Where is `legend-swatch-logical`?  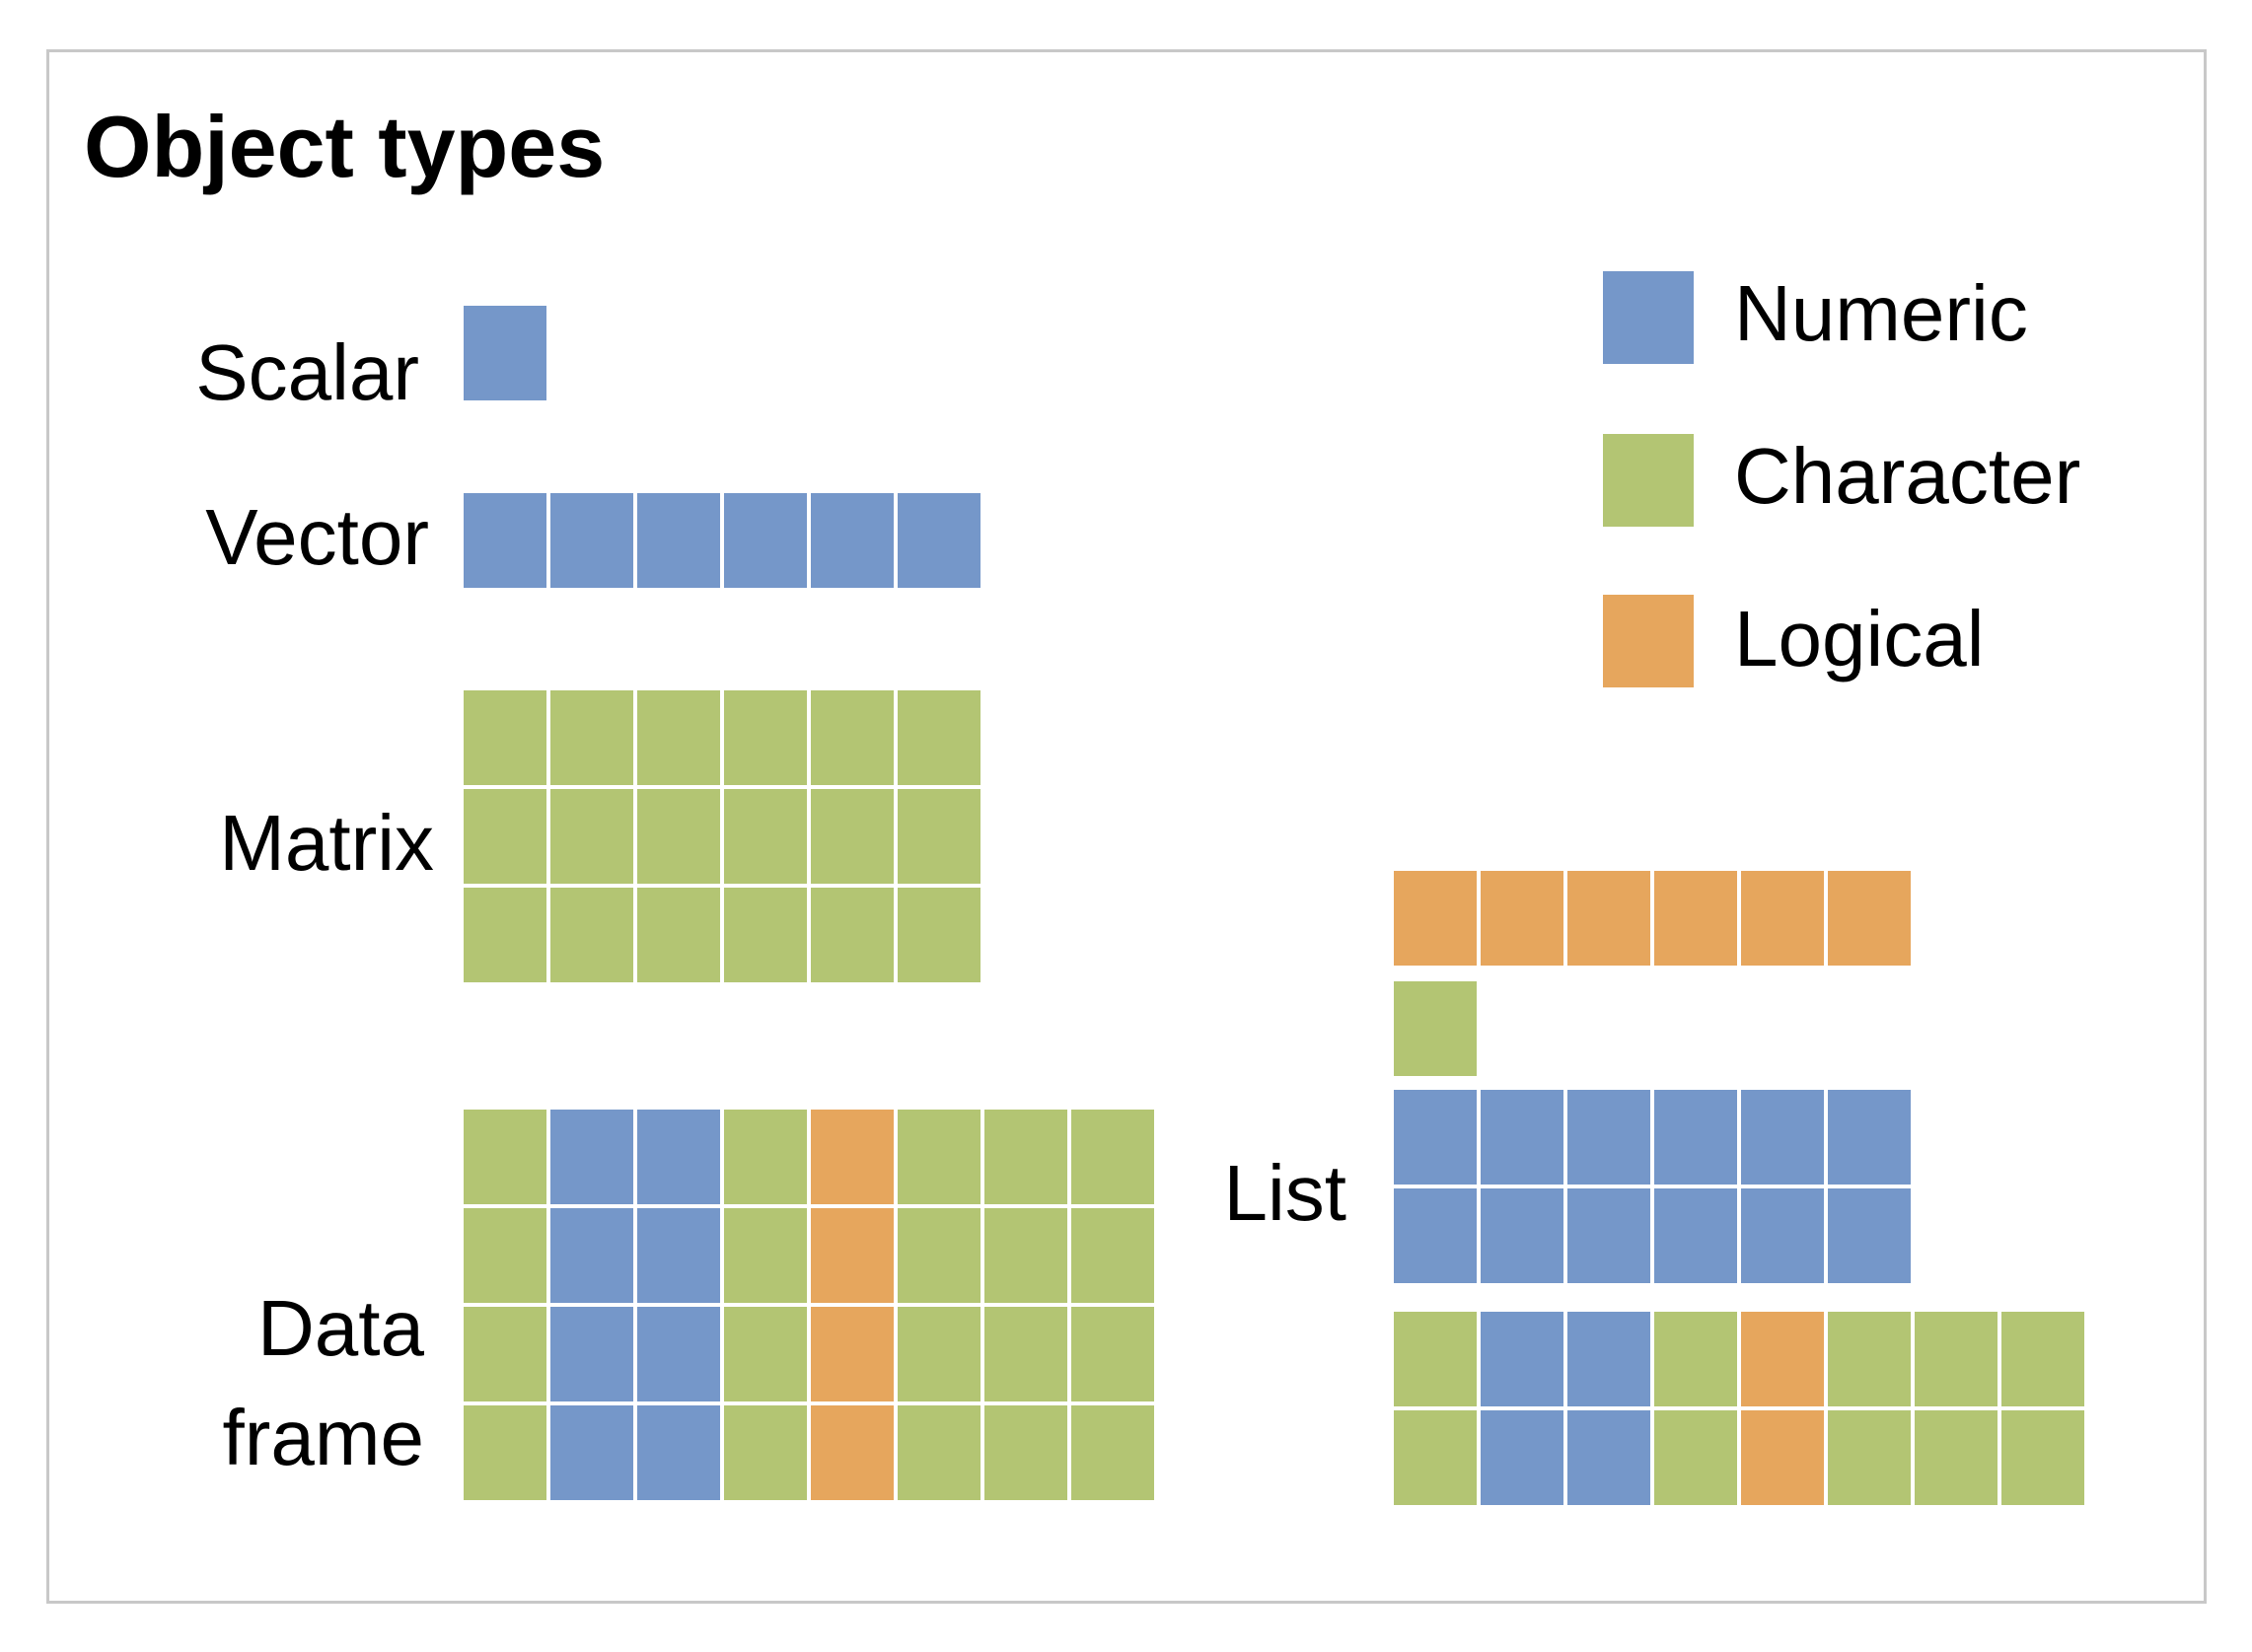 legend-swatch-logical is located at coordinates (1649, 641).